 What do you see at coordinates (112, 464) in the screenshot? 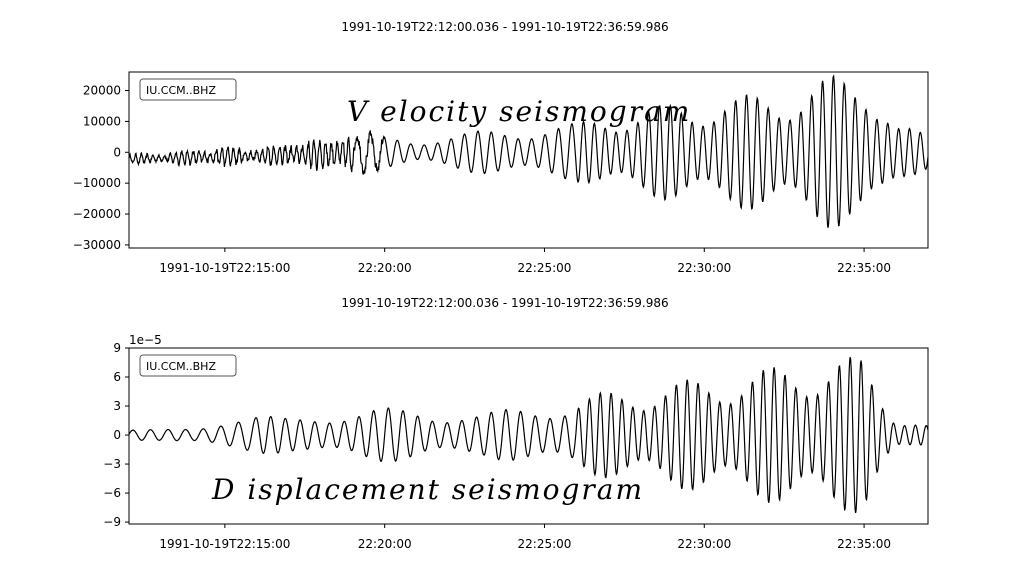
I see `y-tick-label: −3` at bounding box center [112, 464].